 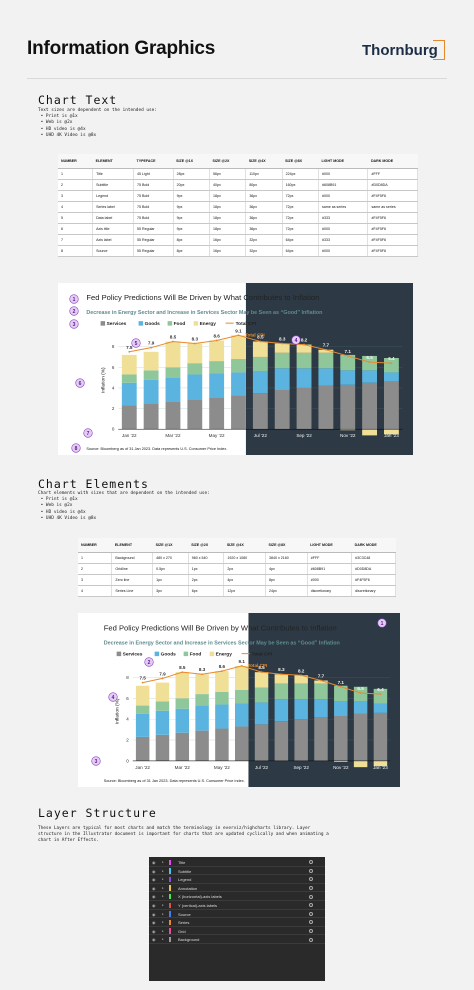 What do you see at coordinates (136, 344) in the screenshot?
I see `callout-number: 5` at bounding box center [136, 344].